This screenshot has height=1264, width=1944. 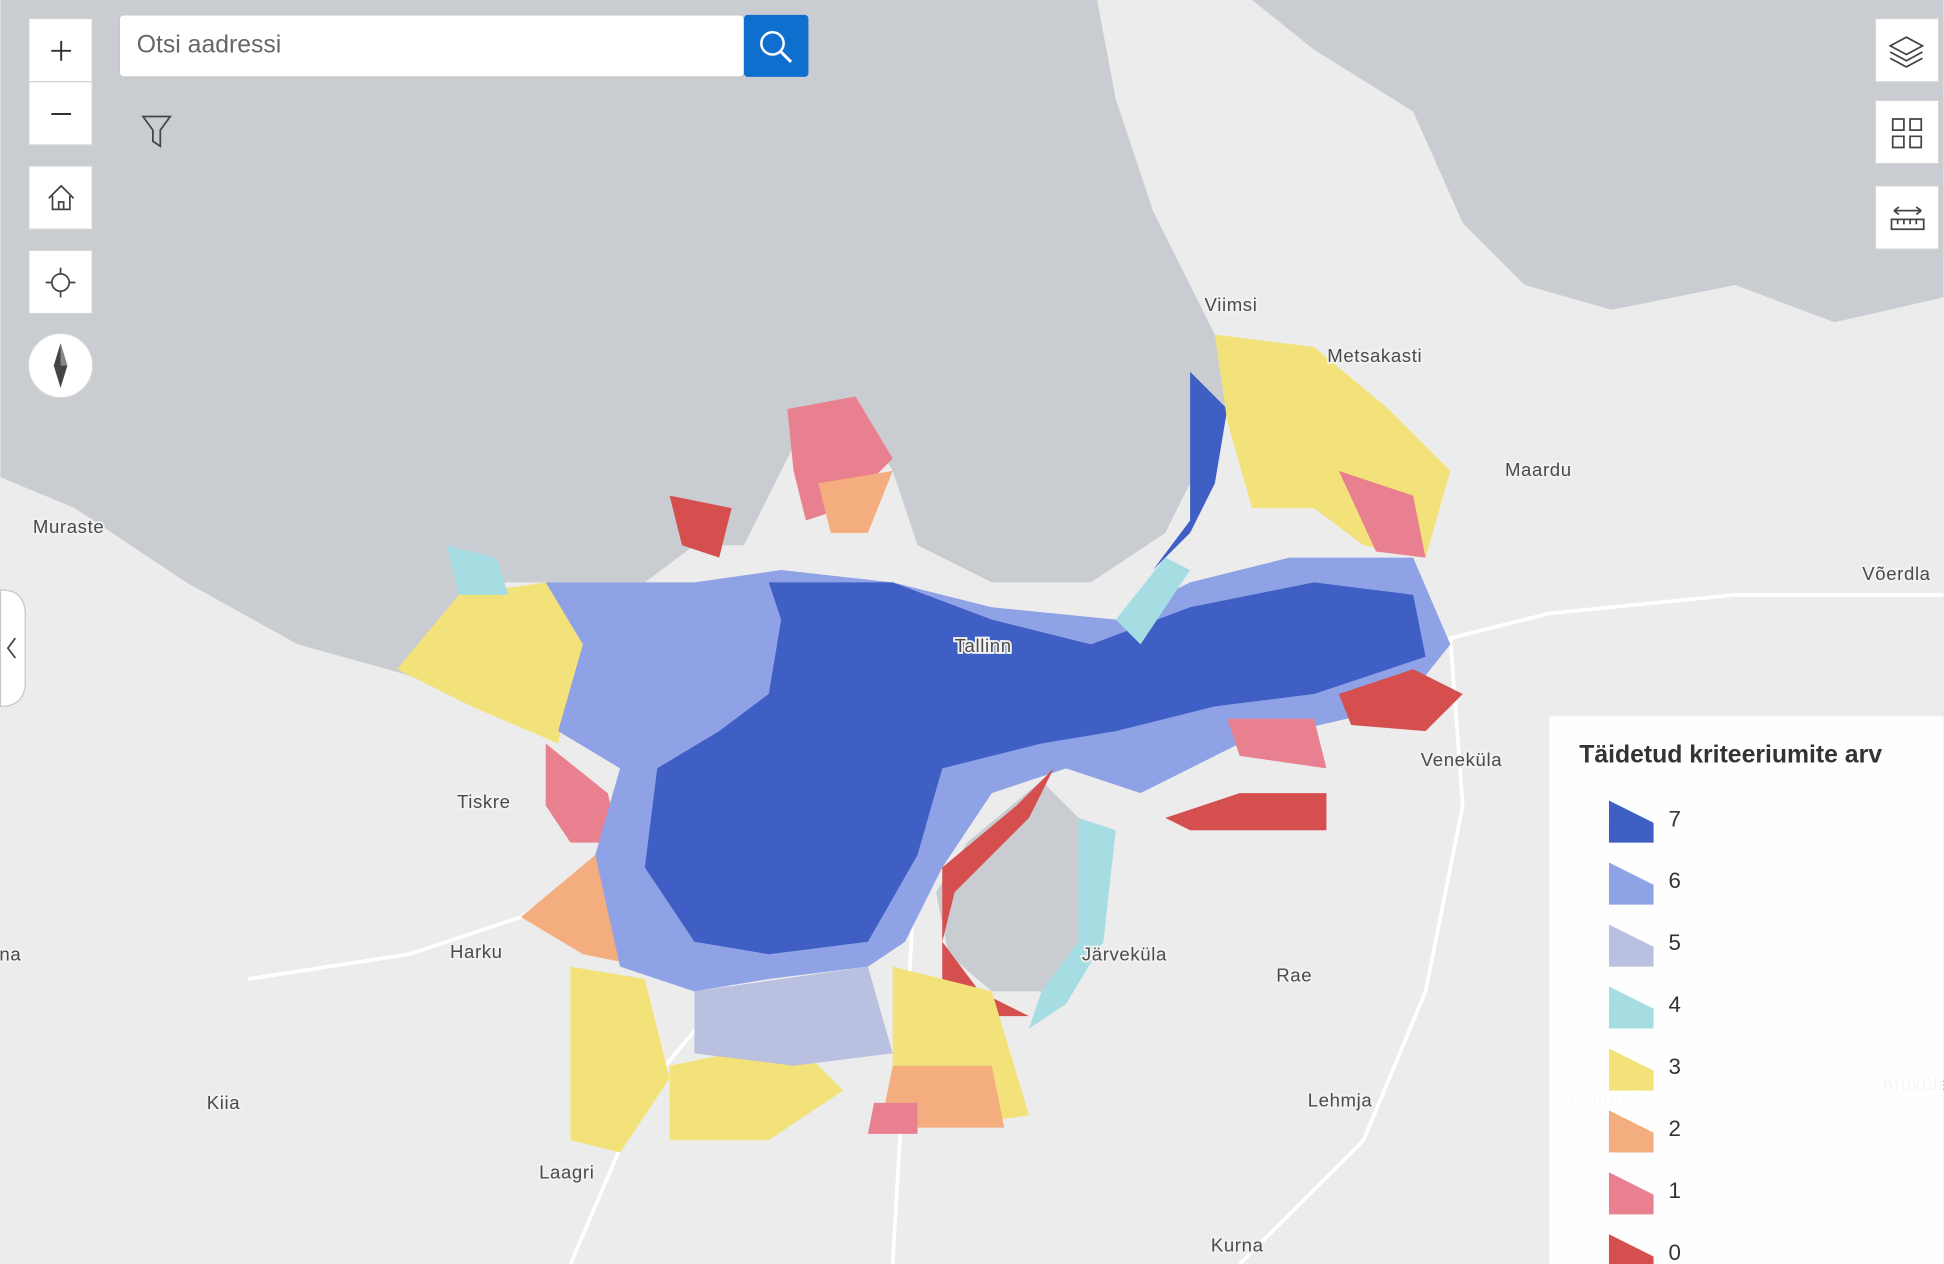 I want to click on legend-label: 5, so click(x=1674, y=942).